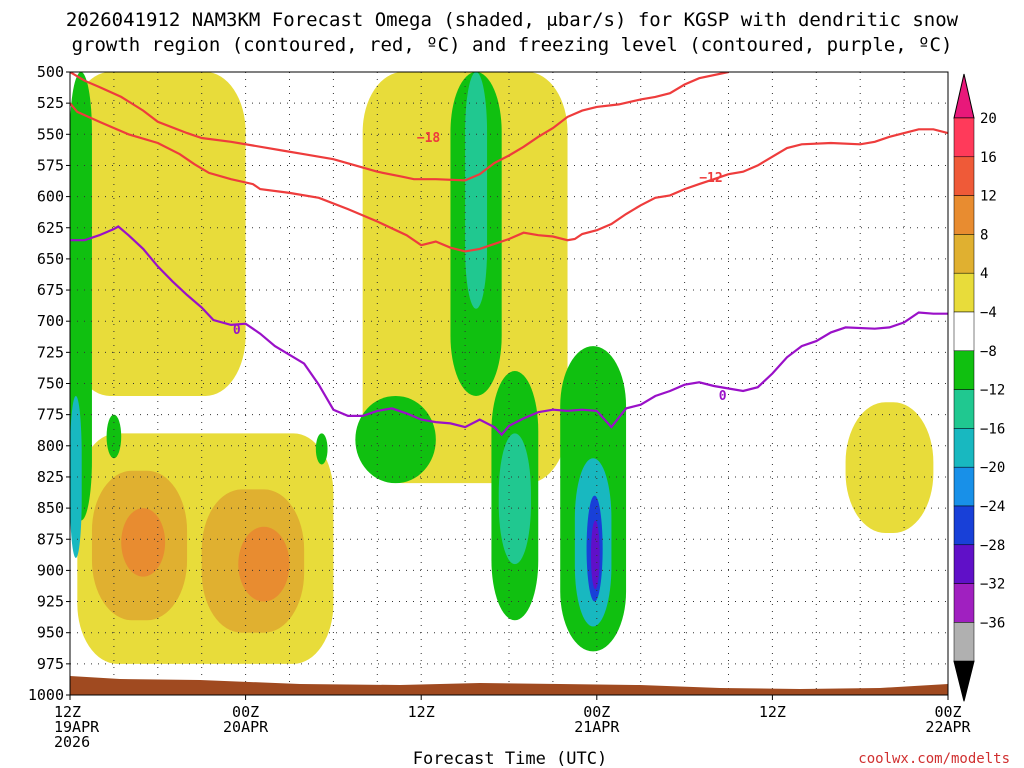 Image resolution: width=1024 pixels, height=768 pixels. Describe the element at coordinates (50, 539) in the screenshot. I see `y-tick-label-875: 875` at that location.